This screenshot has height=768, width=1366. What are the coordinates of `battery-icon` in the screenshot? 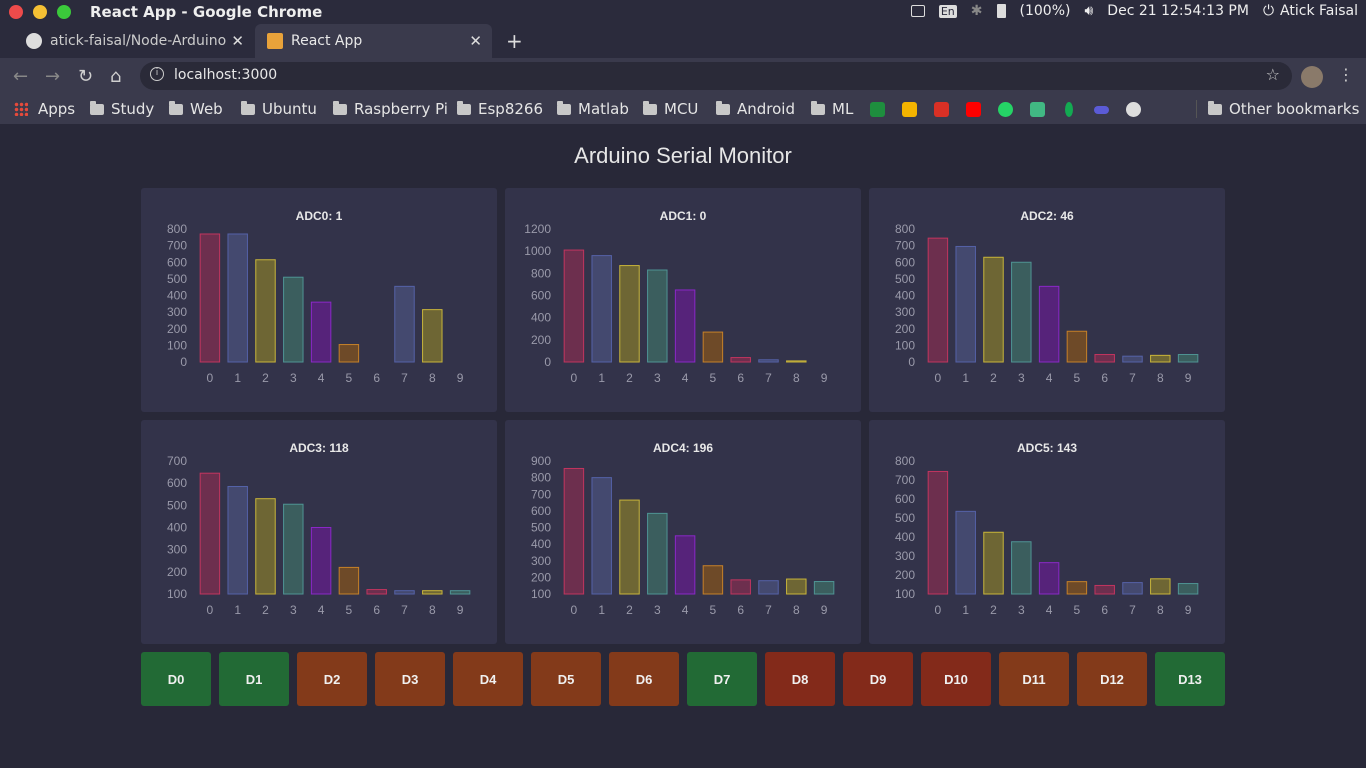 It's located at (1001, 11).